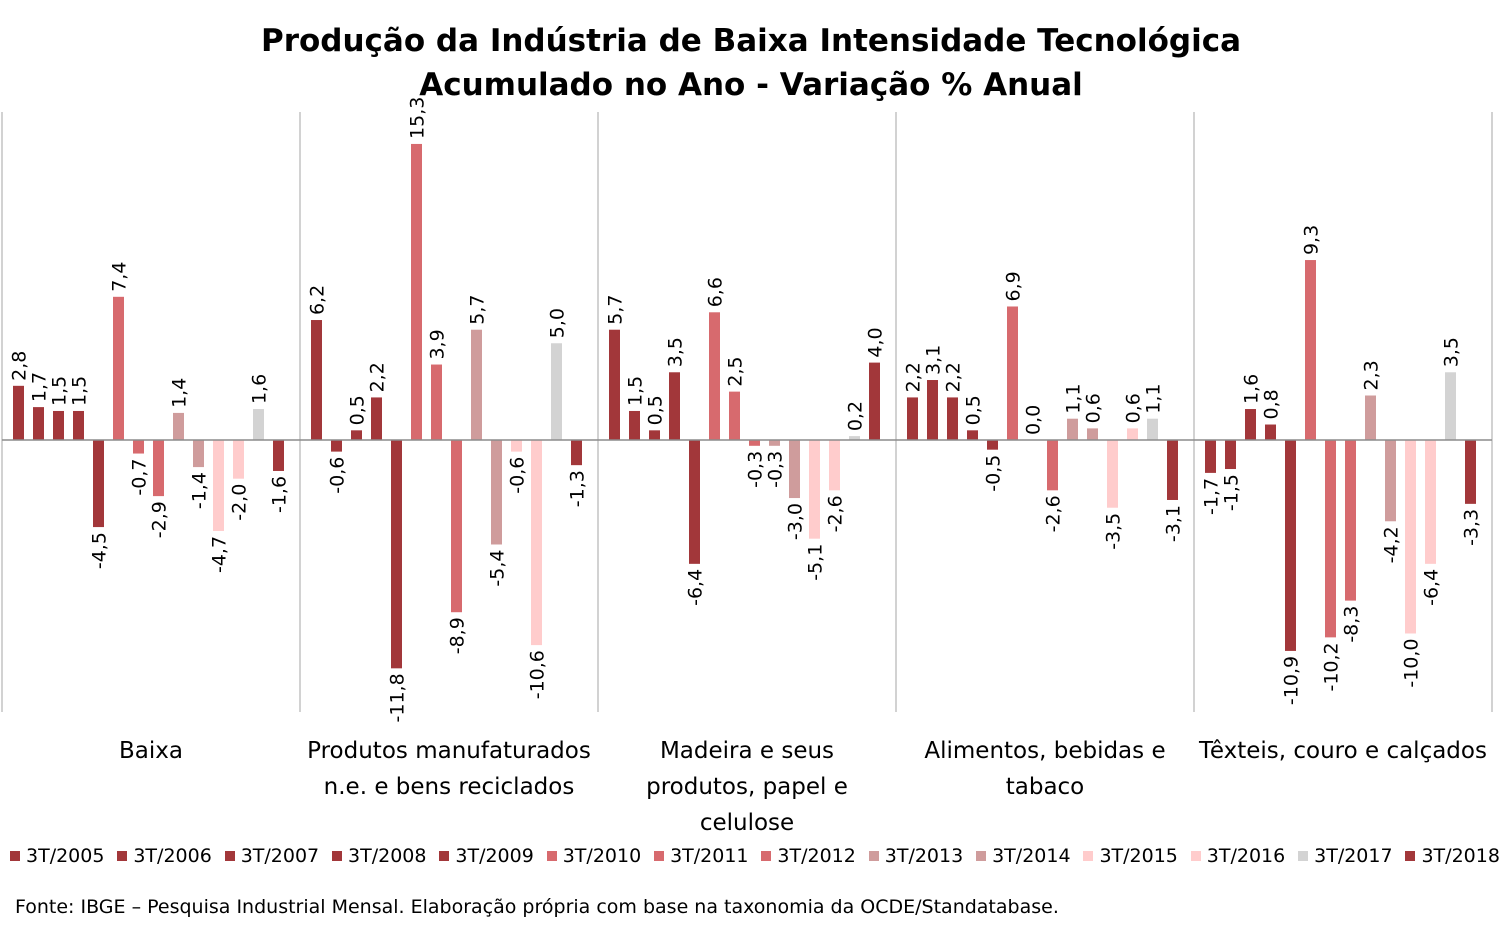 This screenshot has height=928, width=1502. I want to click on data-label: -4,2, so click(1392, 544).